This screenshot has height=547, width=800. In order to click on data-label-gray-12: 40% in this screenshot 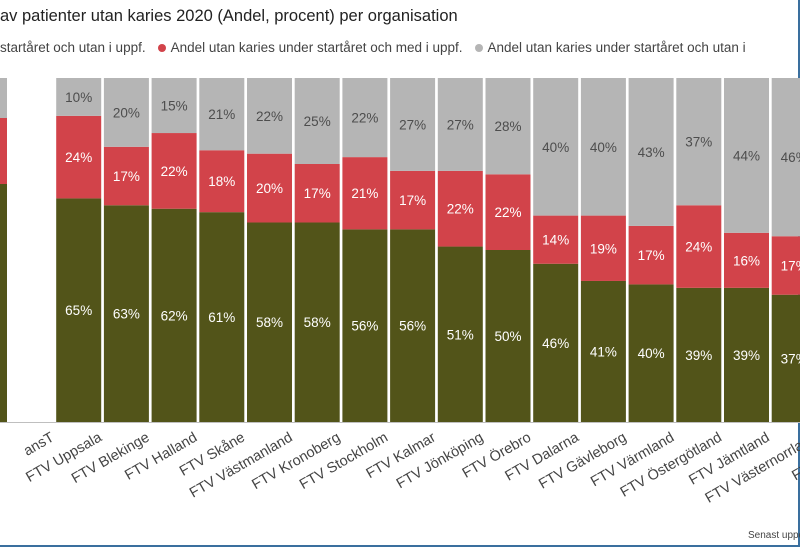, I will do `click(603, 147)`.